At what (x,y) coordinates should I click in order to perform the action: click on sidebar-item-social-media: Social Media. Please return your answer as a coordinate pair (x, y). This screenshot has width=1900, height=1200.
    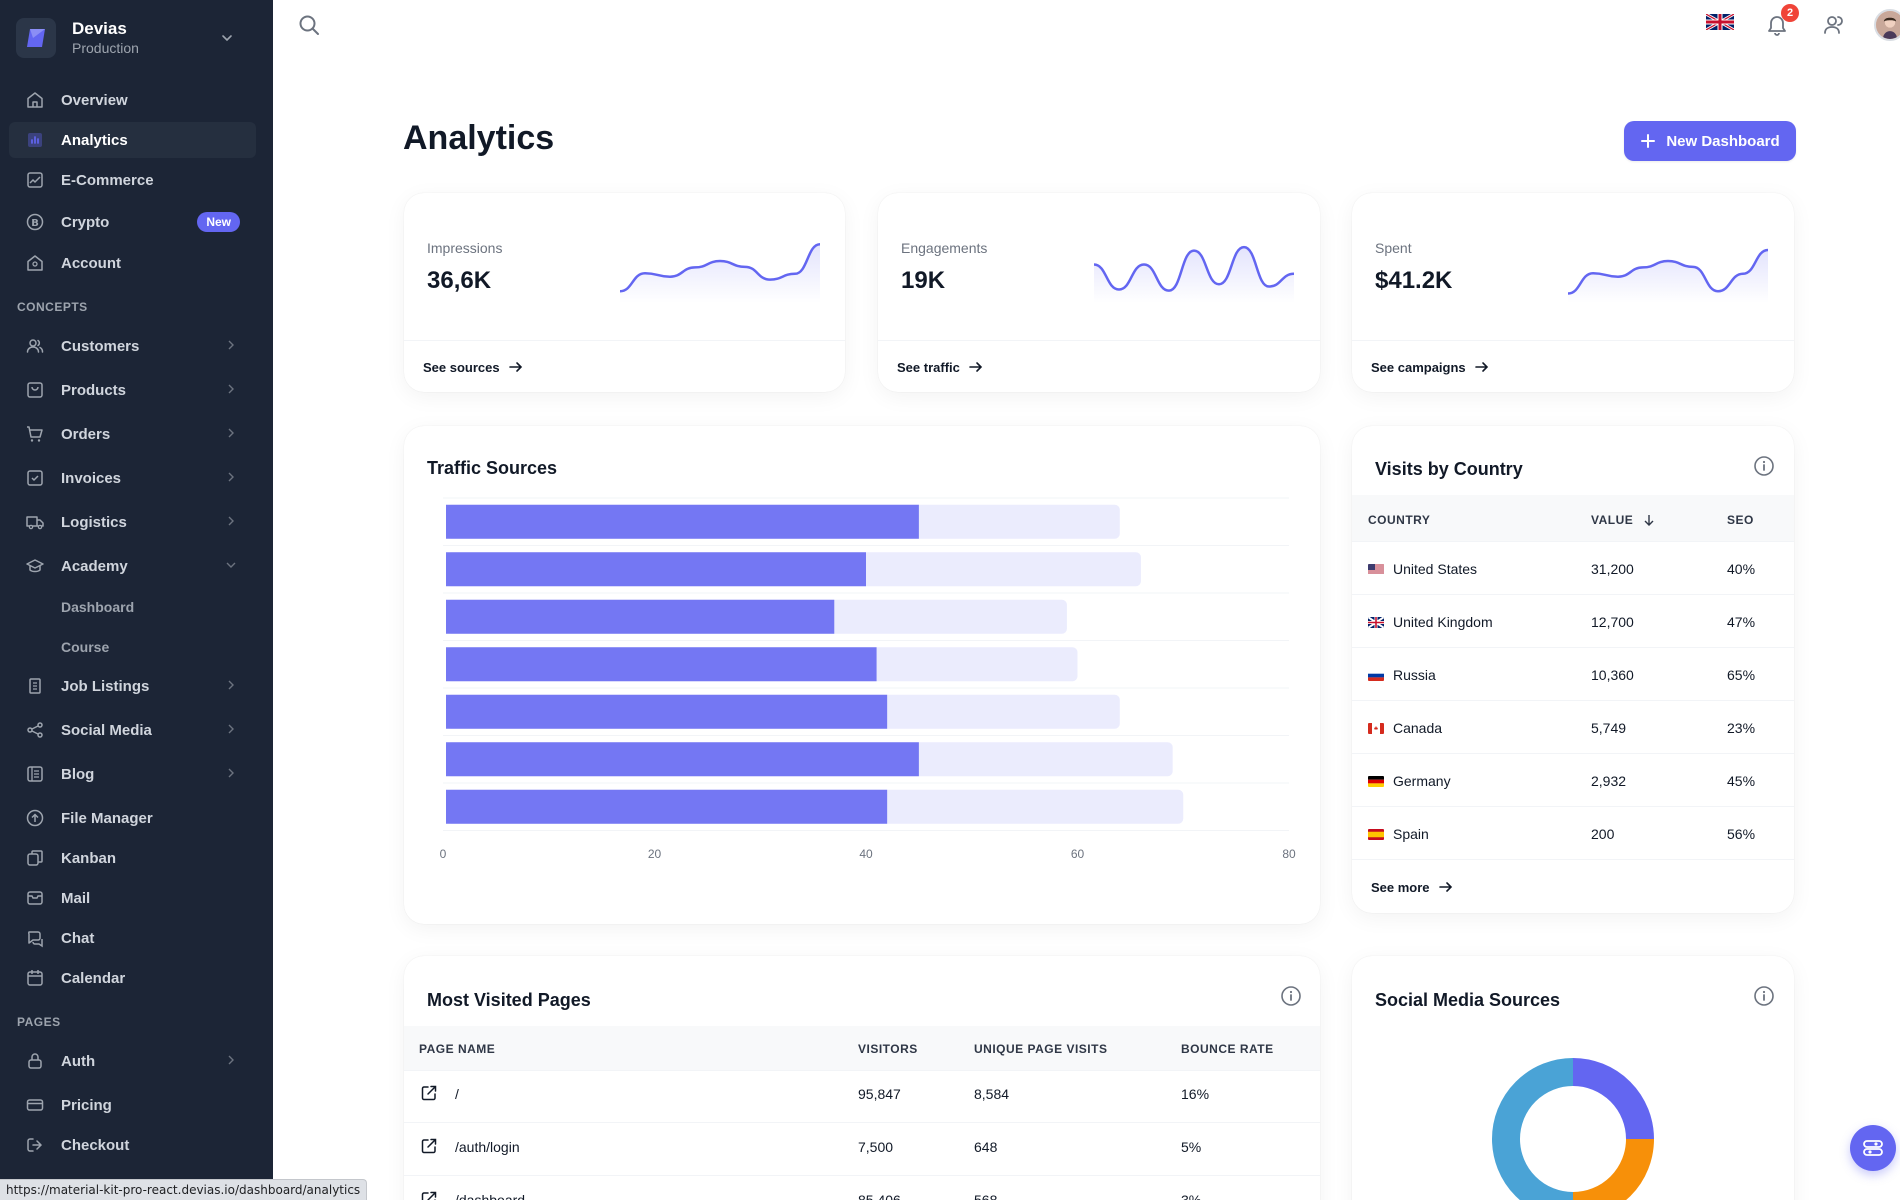
    Looking at the image, I should click on (132, 730).